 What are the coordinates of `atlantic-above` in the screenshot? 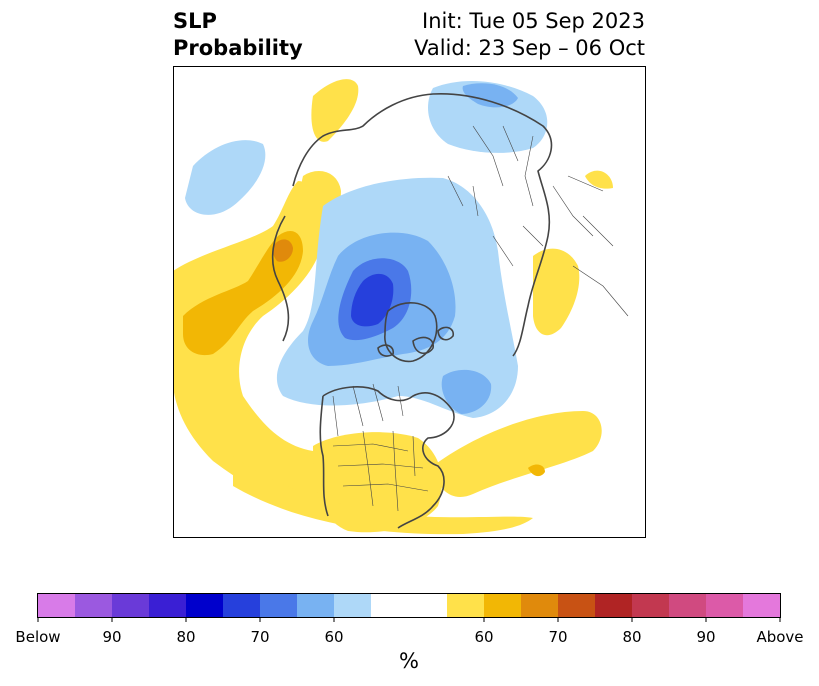 It's located at (517, 454).